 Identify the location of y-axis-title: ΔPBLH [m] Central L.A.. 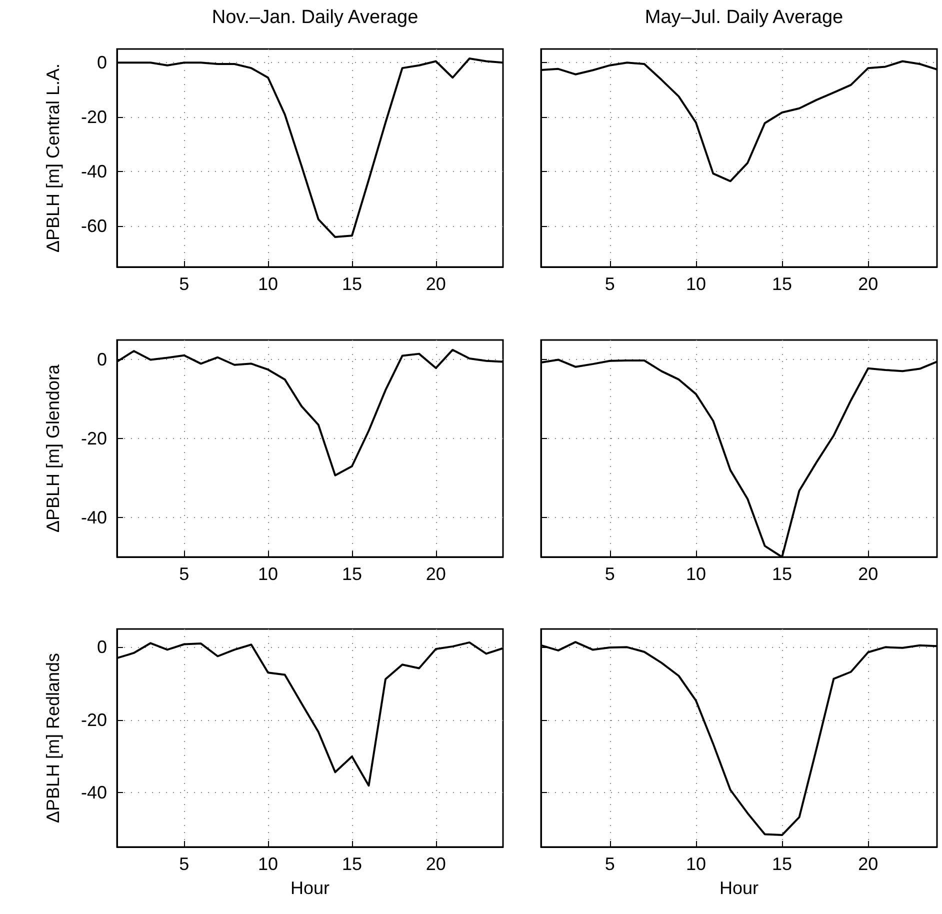
(53, 158).